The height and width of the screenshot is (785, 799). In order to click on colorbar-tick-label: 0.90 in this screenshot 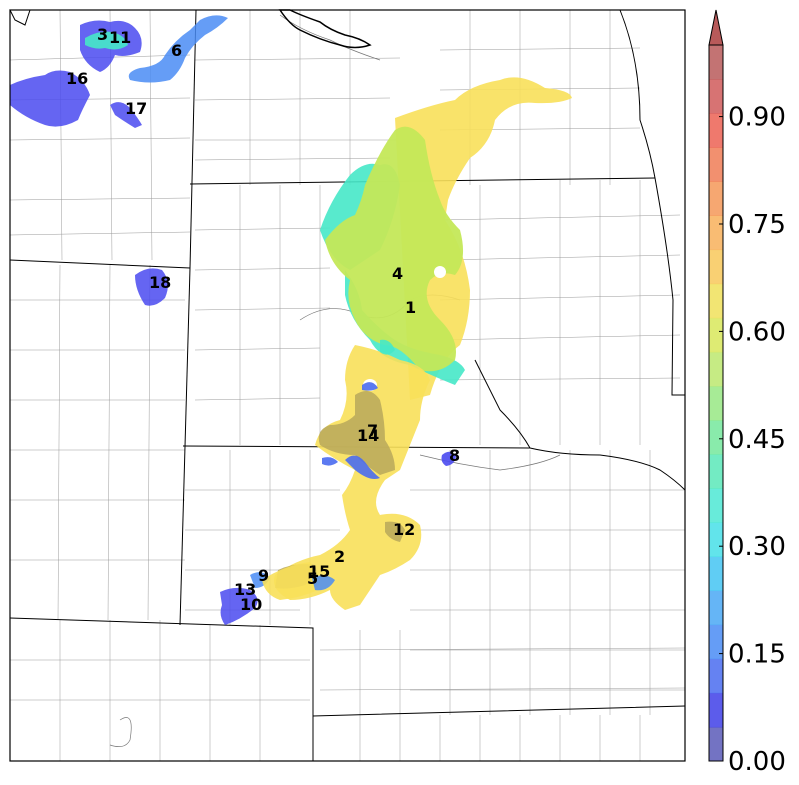, I will do `click(757, 118)`.